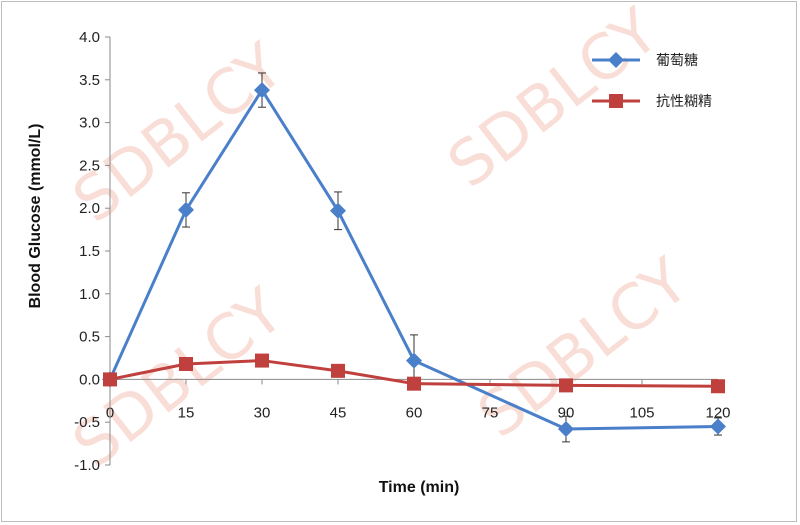 The height and width of the screenshot is (525, 800). What do you see at coordinates (89, 165) in the screenshot?
I see `y-tick-label: 2.5` at bounding box center [89, 165].